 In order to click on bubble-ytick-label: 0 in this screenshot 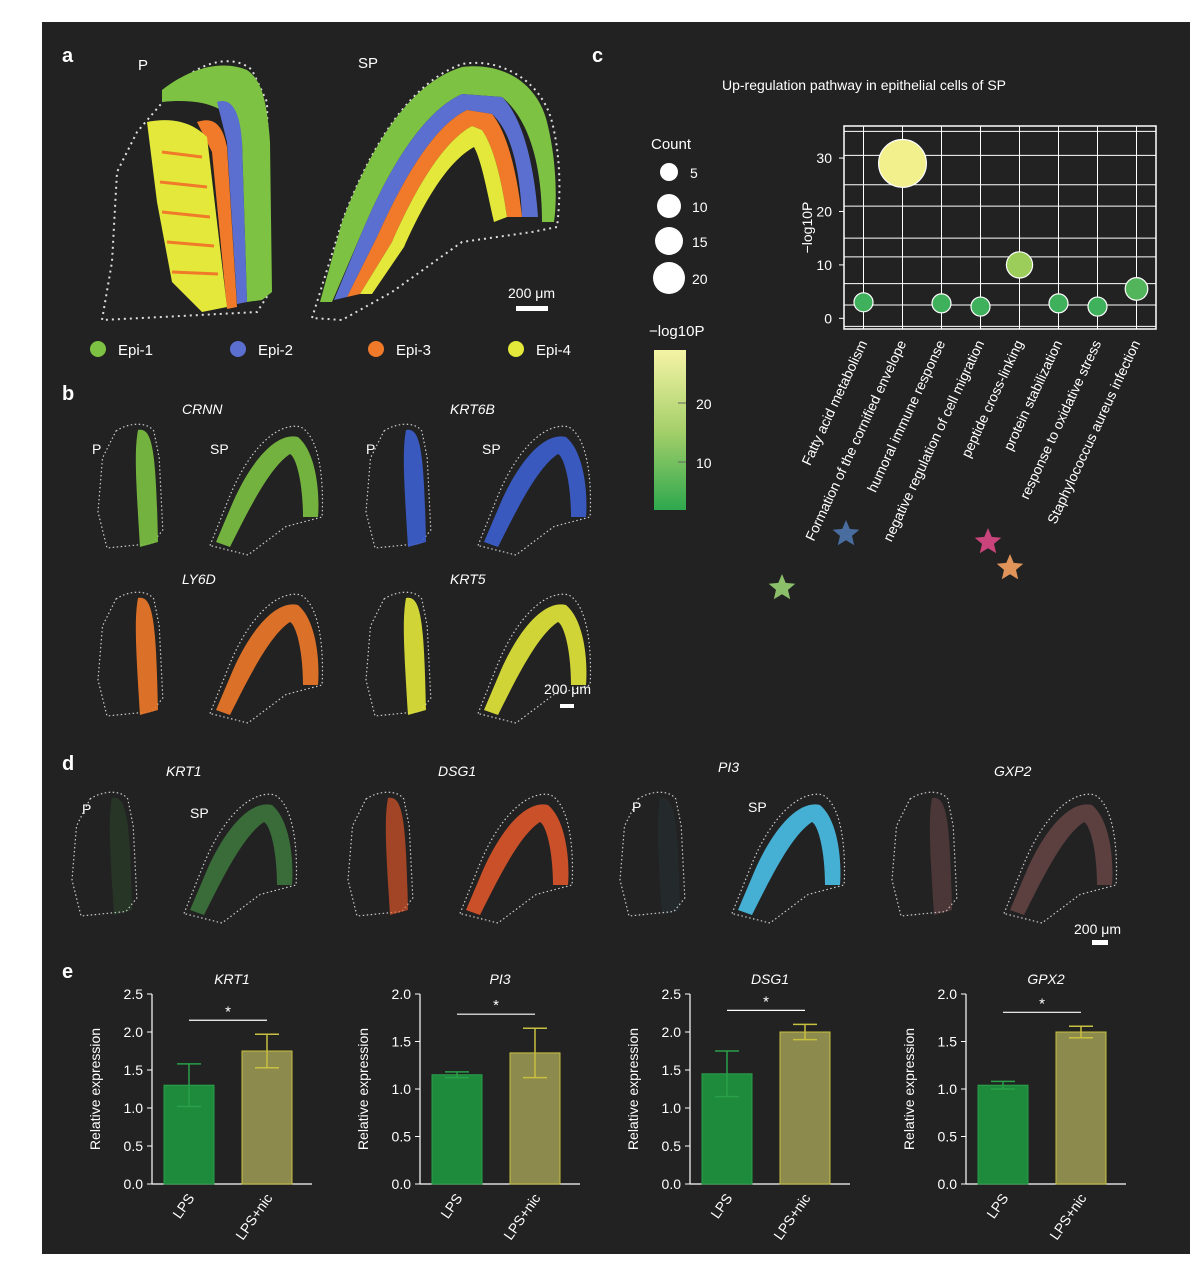, I will do `click(828, 318)`.